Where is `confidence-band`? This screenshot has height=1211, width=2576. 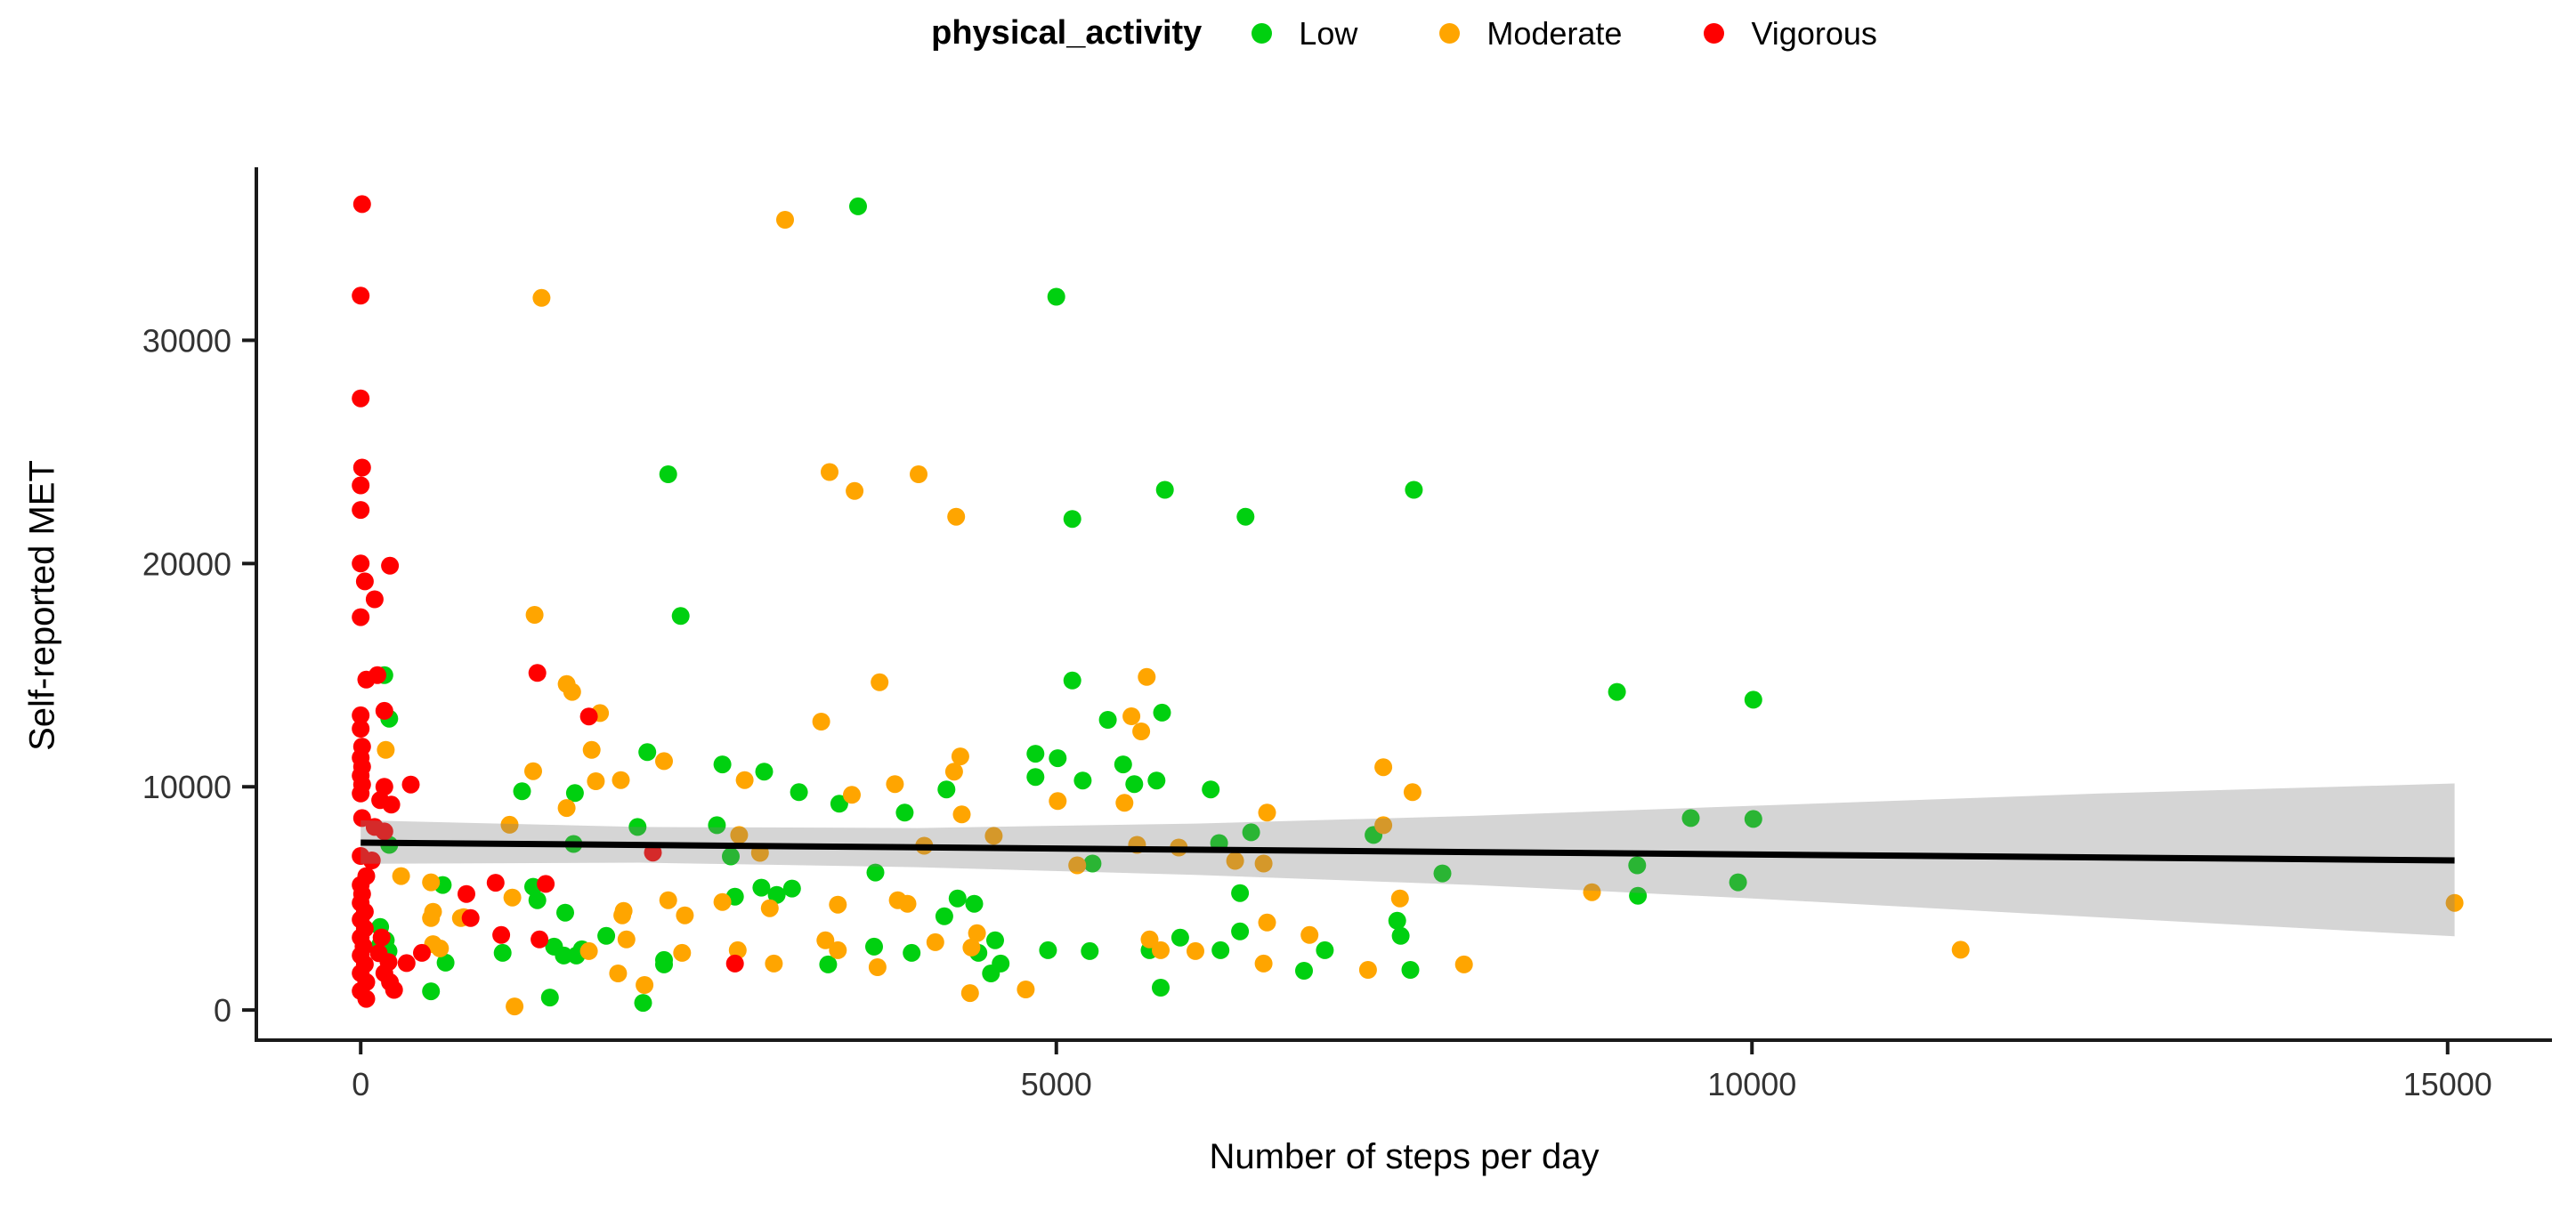
confidence-band is located at coordinates (1407, 860).